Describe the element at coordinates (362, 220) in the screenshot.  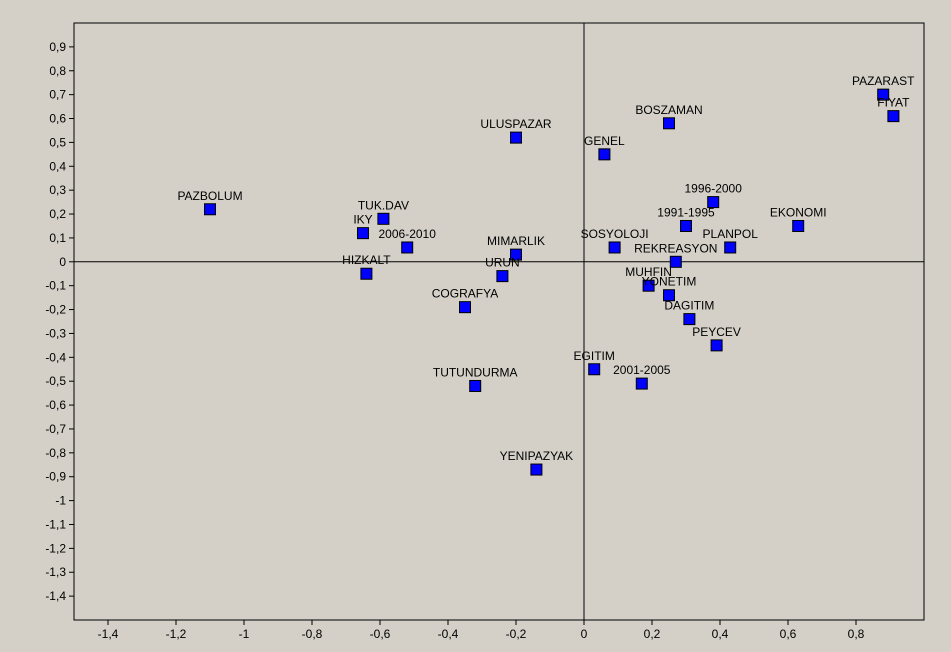
I see `data-point-label: IKY` at that location.